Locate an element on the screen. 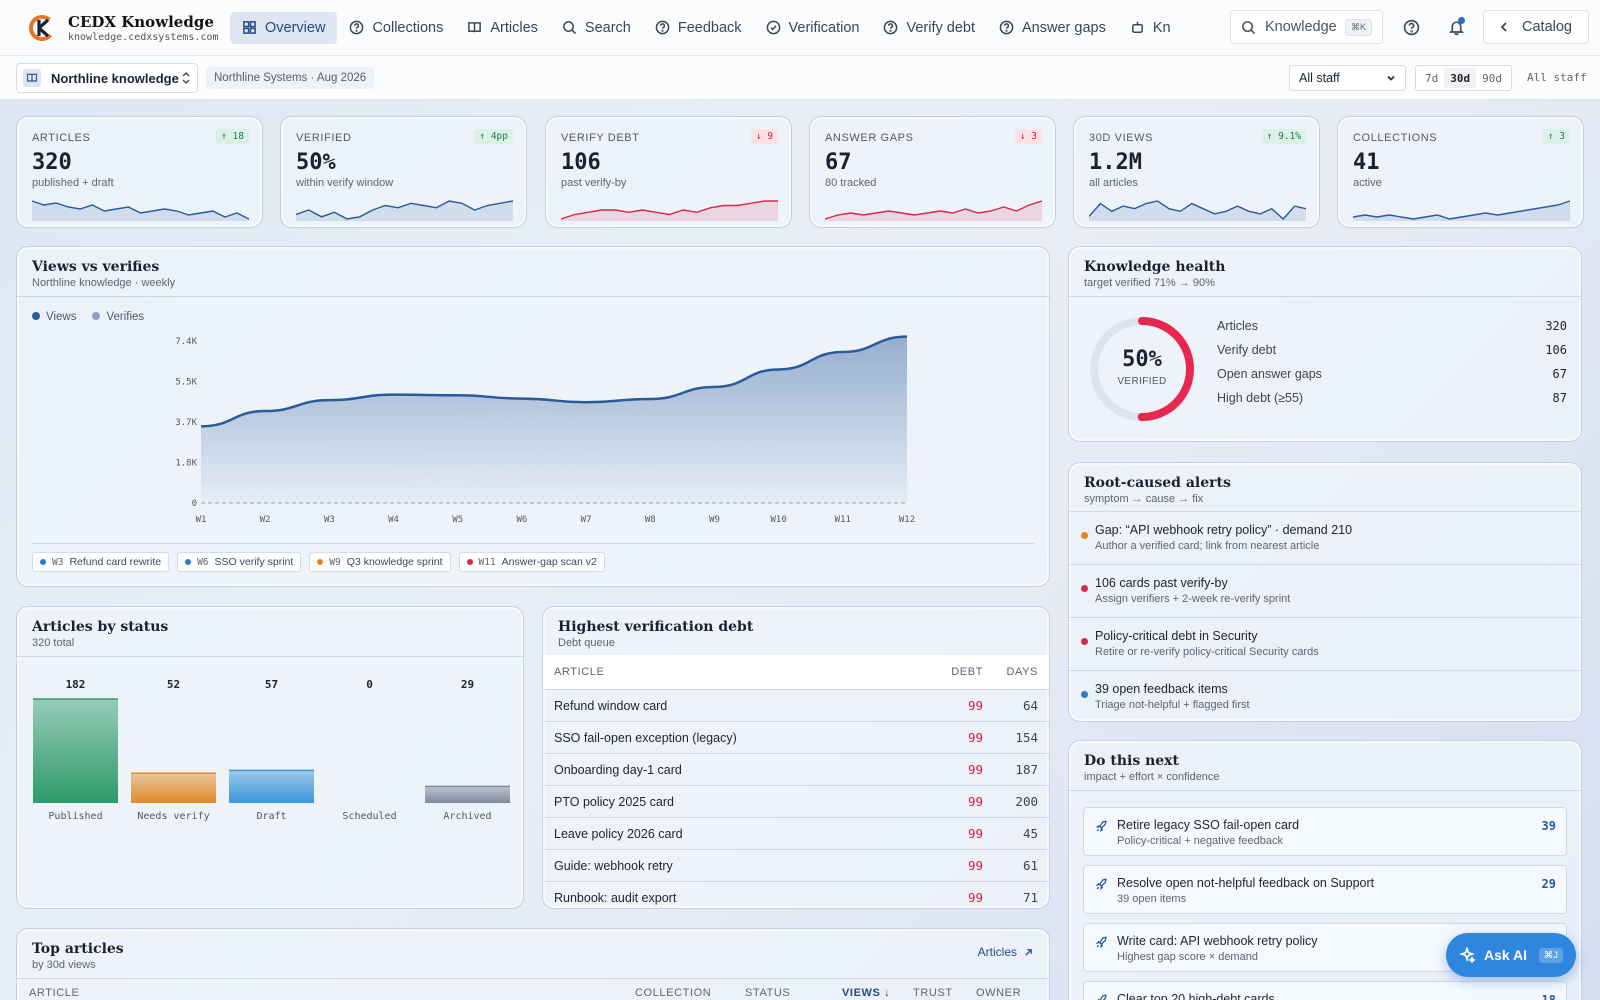  legend-label: Verifies is located at coordinates (125, 317).